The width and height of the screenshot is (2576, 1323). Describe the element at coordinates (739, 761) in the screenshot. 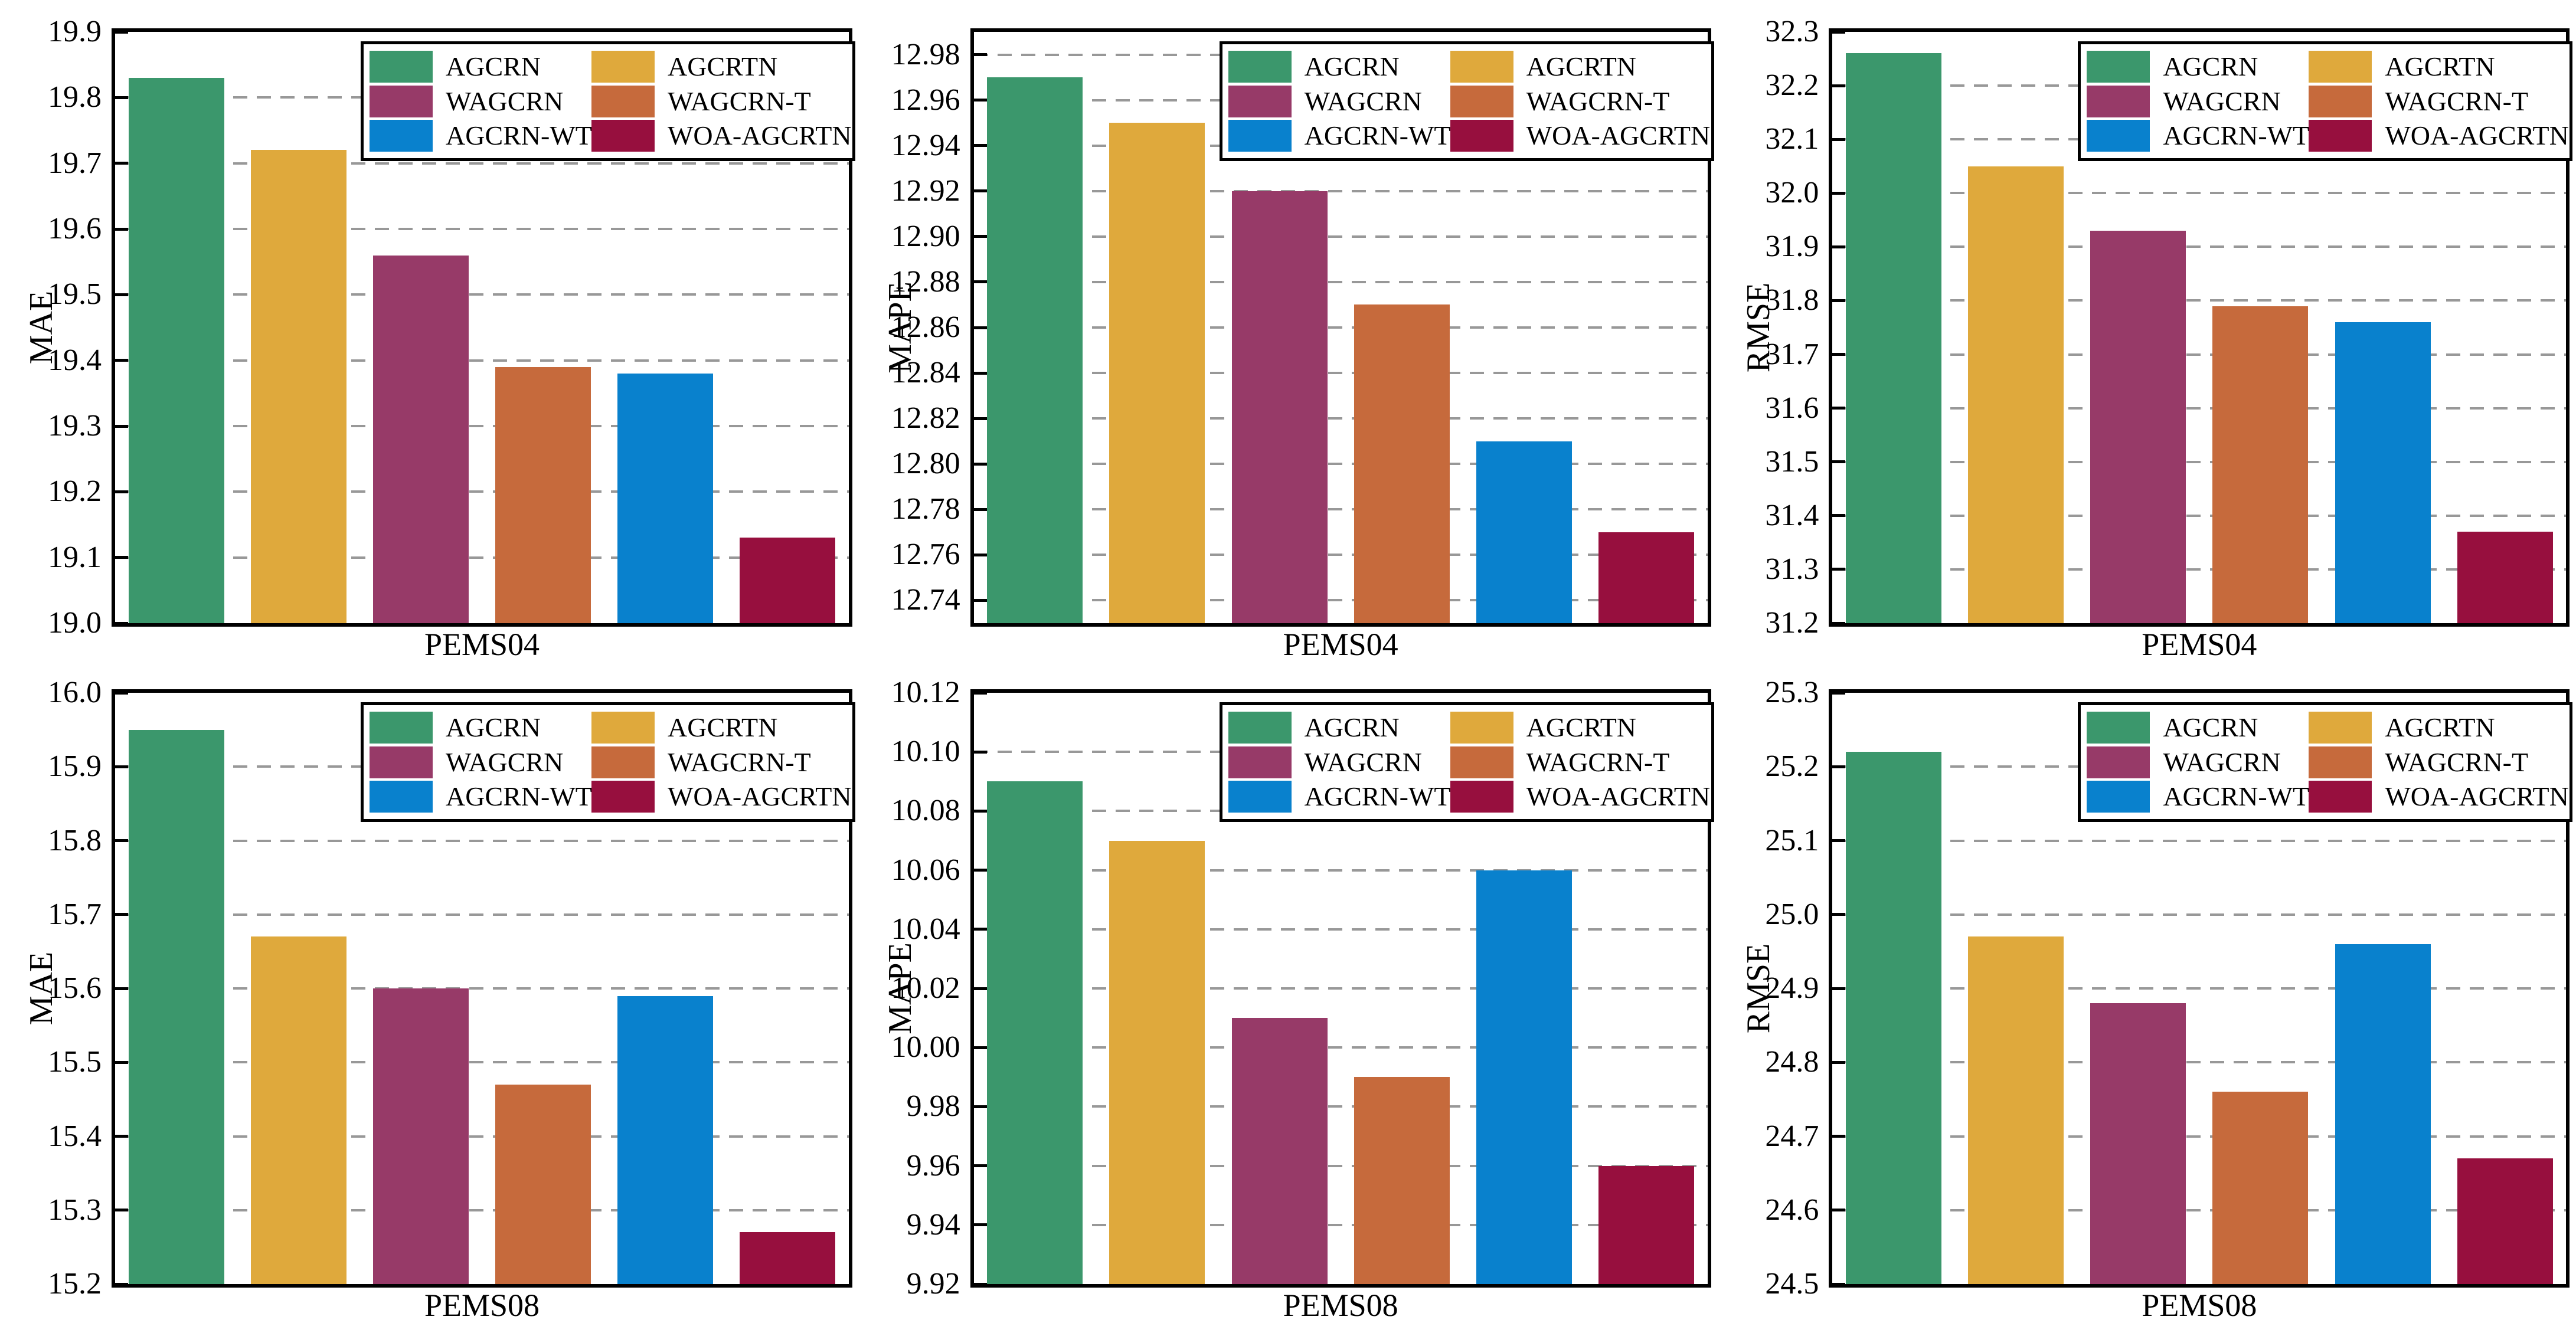

I see `legend-label: WAGCRN-T` at that location.